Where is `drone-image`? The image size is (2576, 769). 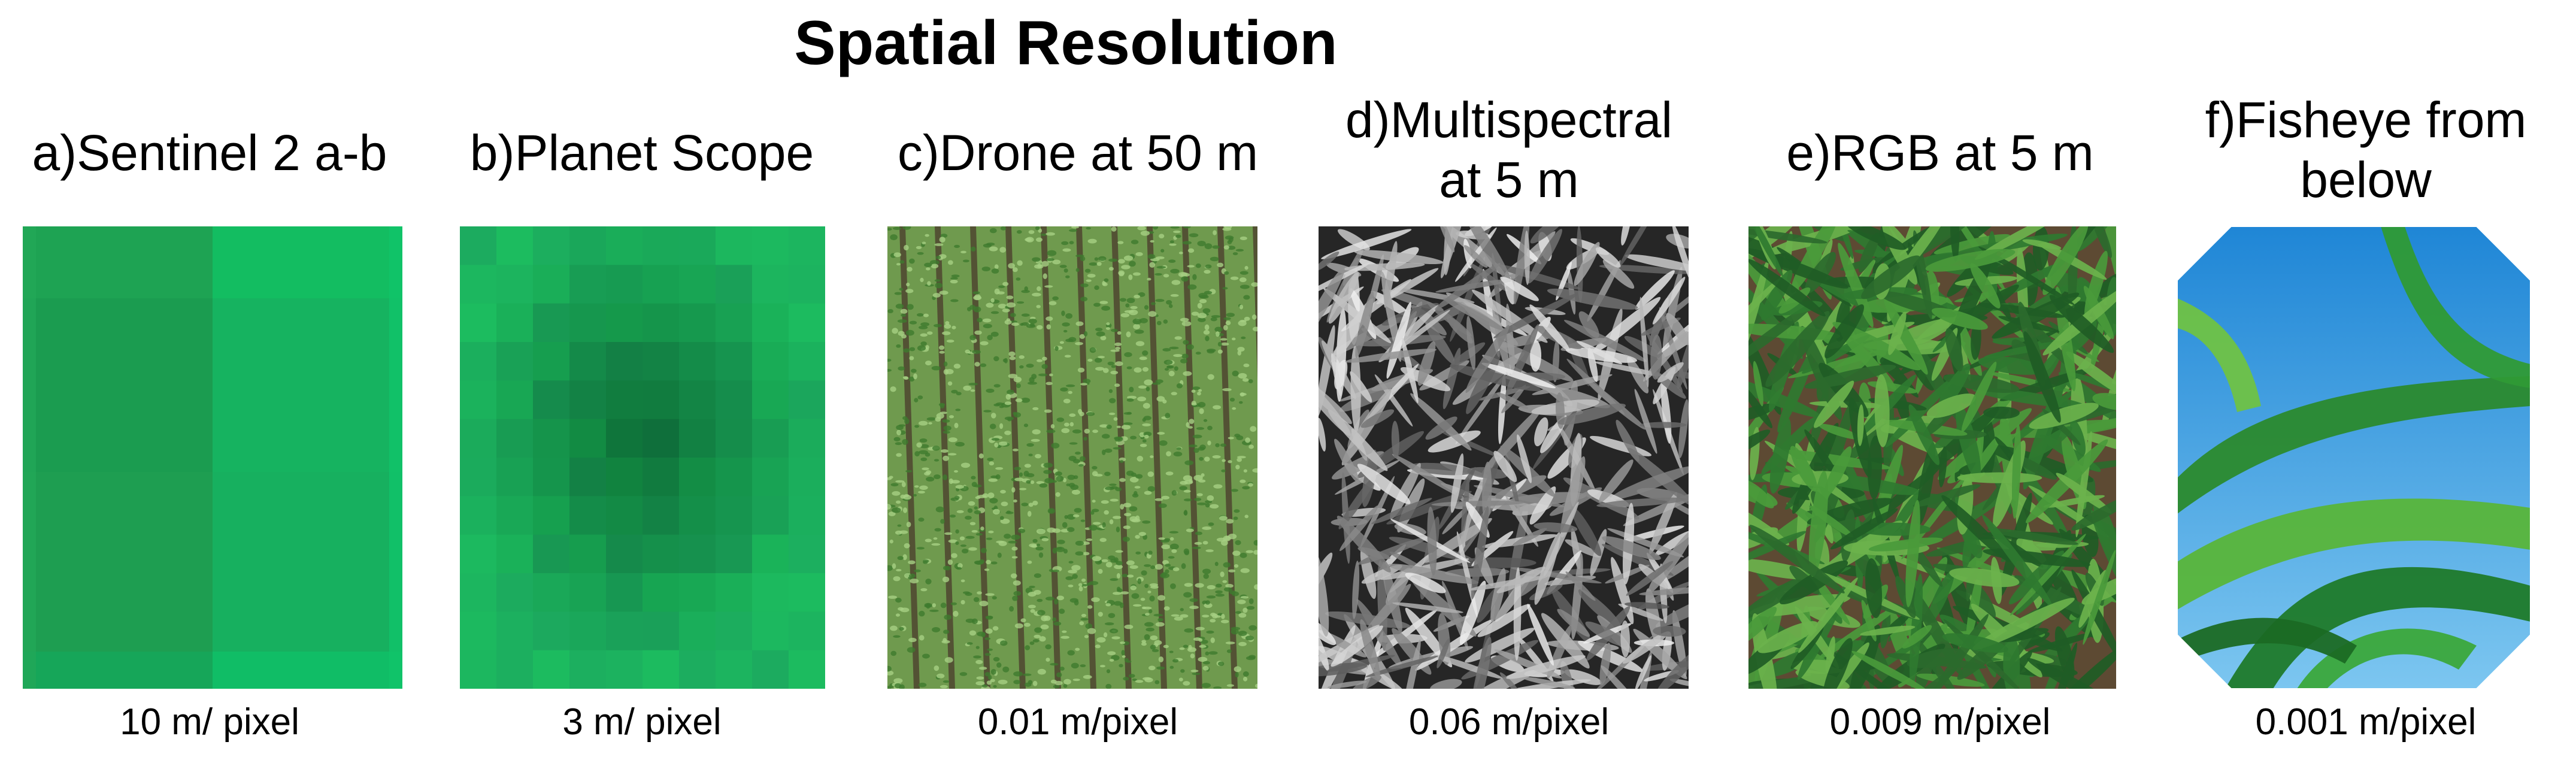
drone-image is located at coordinates (1072, 458).